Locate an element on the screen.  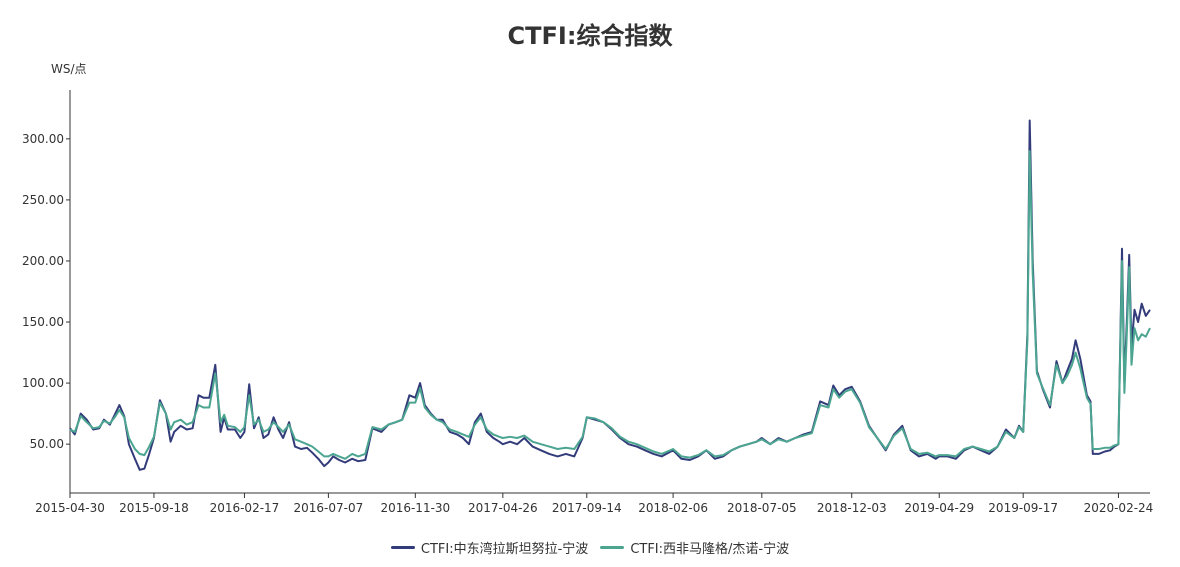
x-tick-label: 2018-12-03 is located at coordinates (852, 508).